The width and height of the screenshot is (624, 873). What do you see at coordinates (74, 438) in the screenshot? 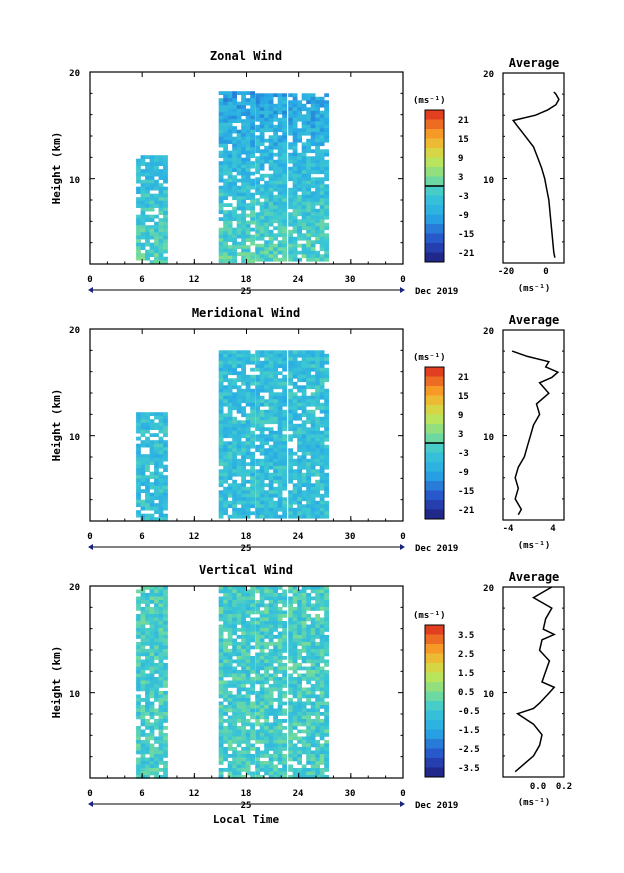
I see `y-tick-label: 10` at bounding box center [74, 438].